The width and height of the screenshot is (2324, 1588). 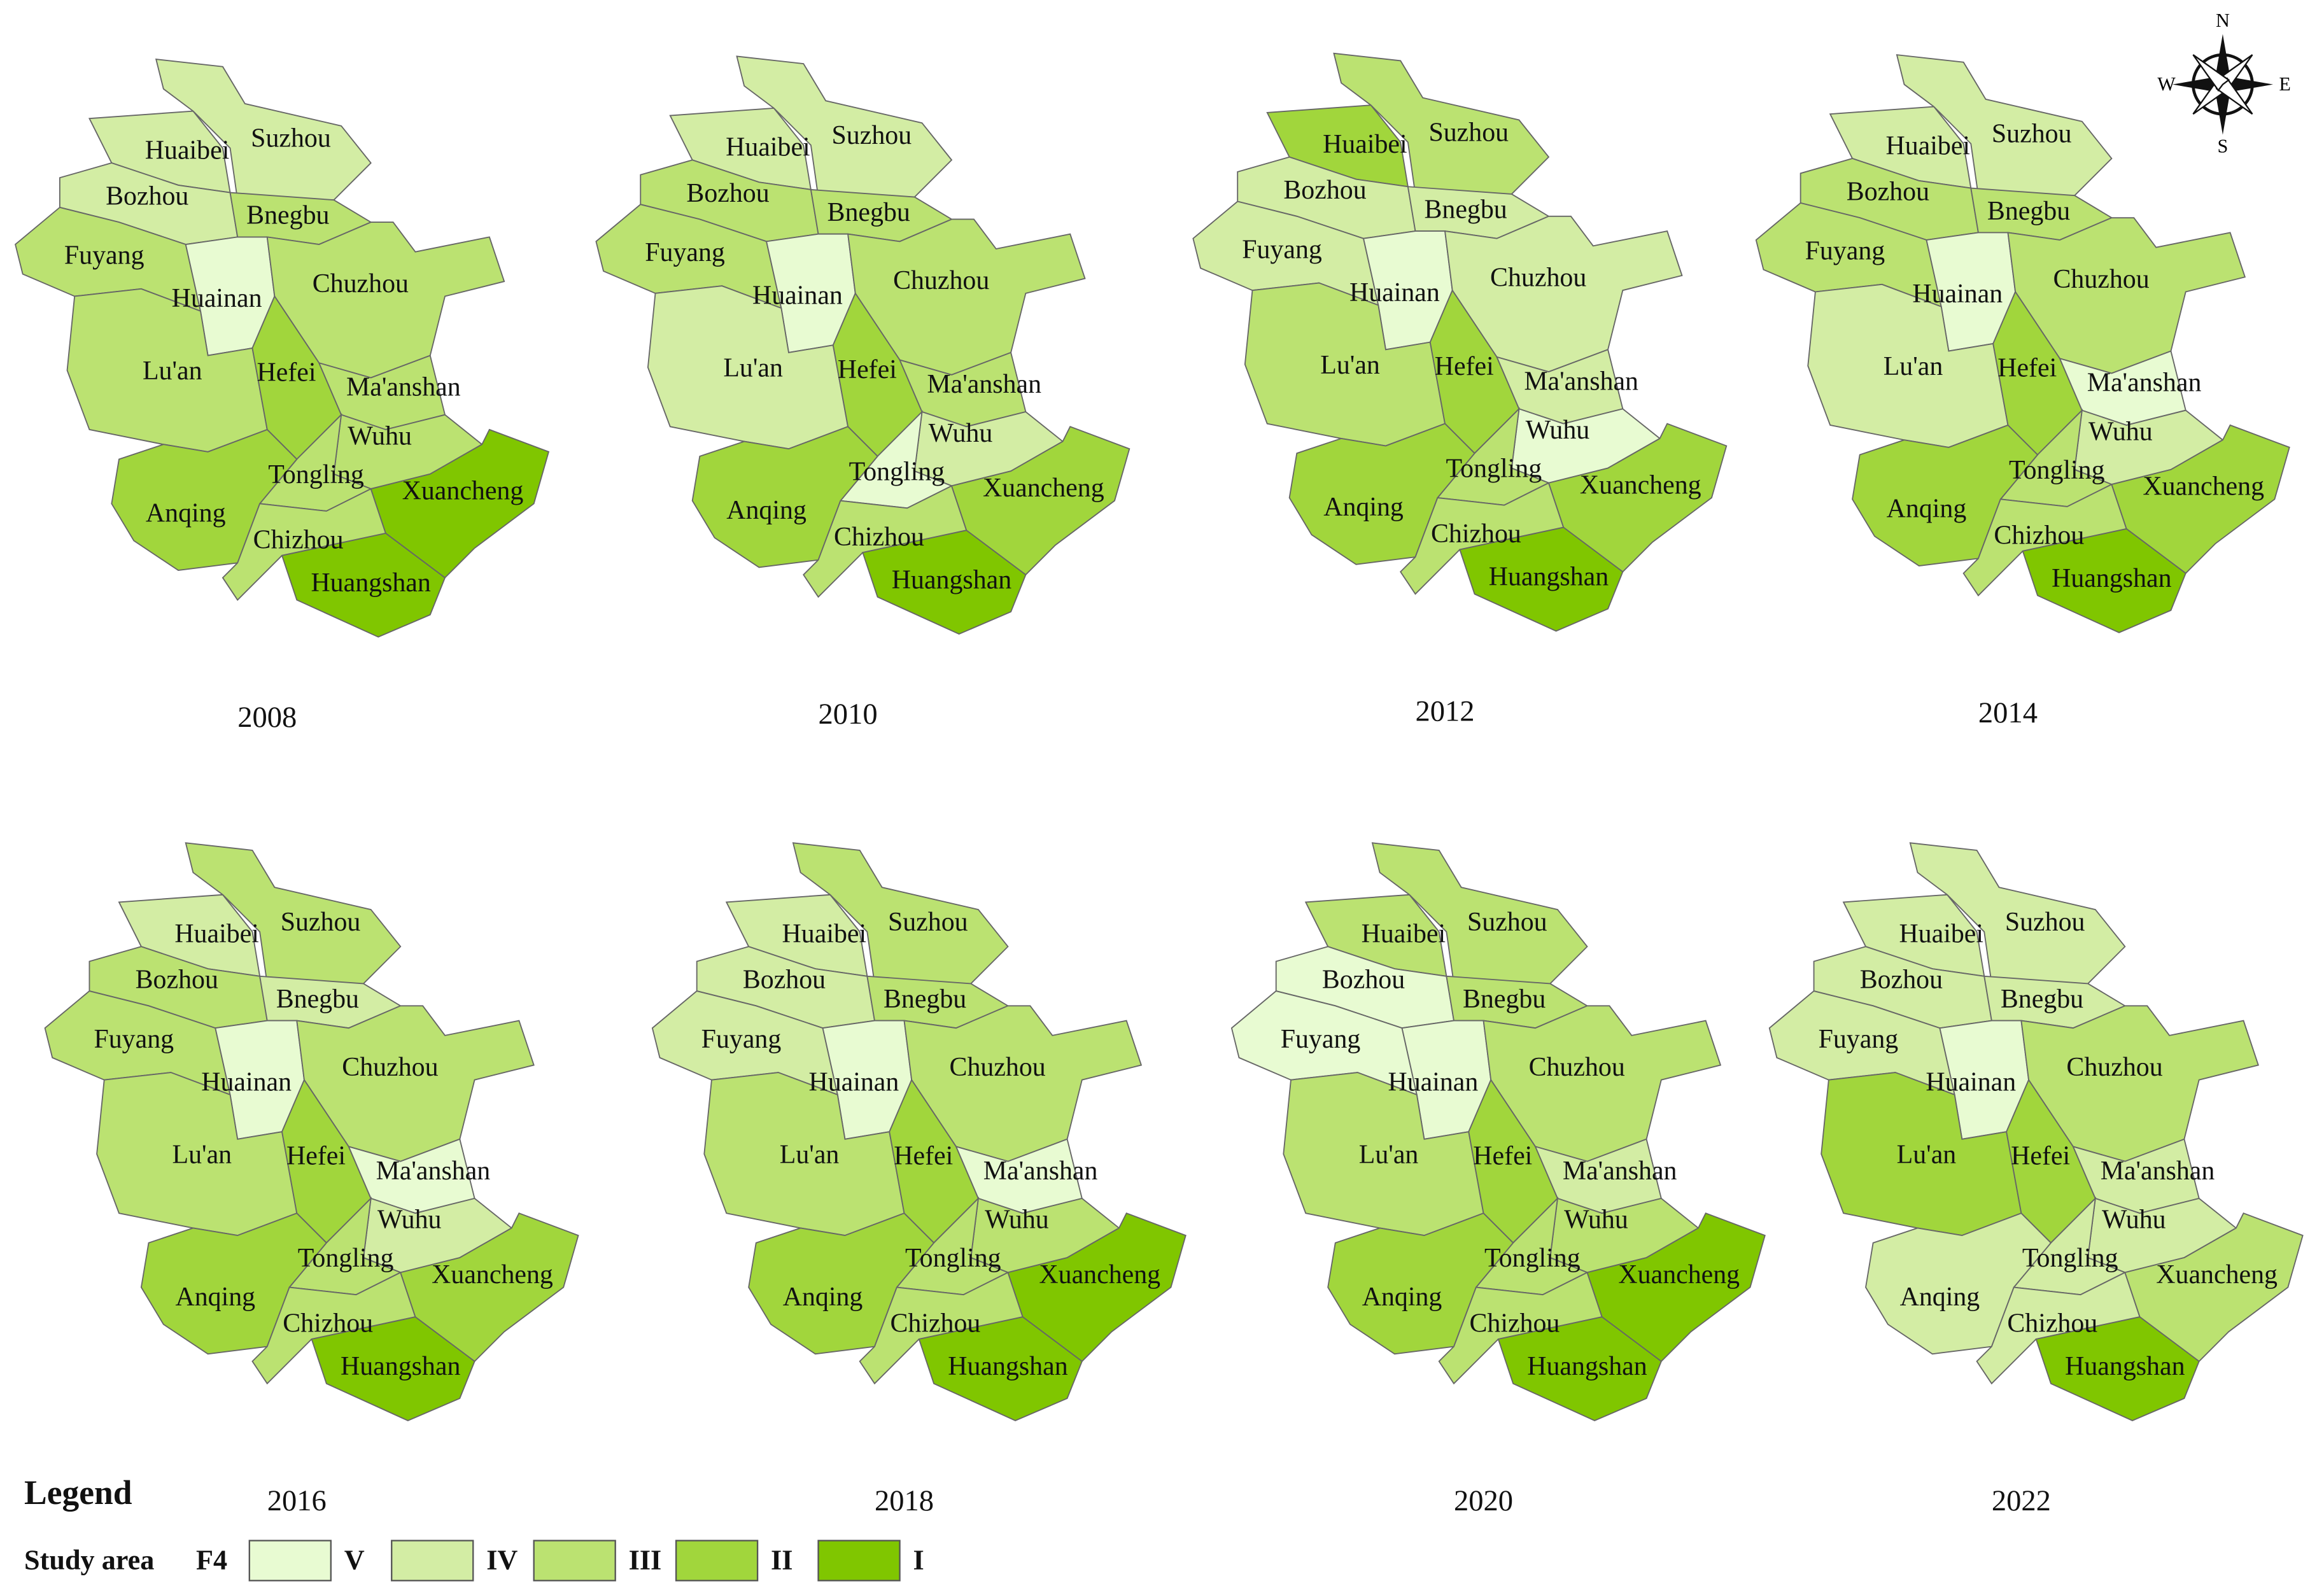 I want to click on legend-layer: Study area, so click(x=89, y=1560).